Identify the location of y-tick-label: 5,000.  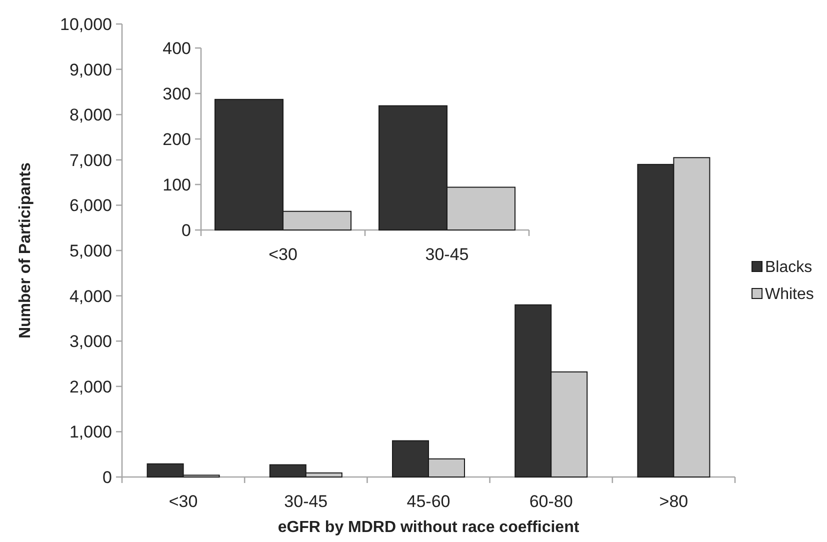
(90, 250).